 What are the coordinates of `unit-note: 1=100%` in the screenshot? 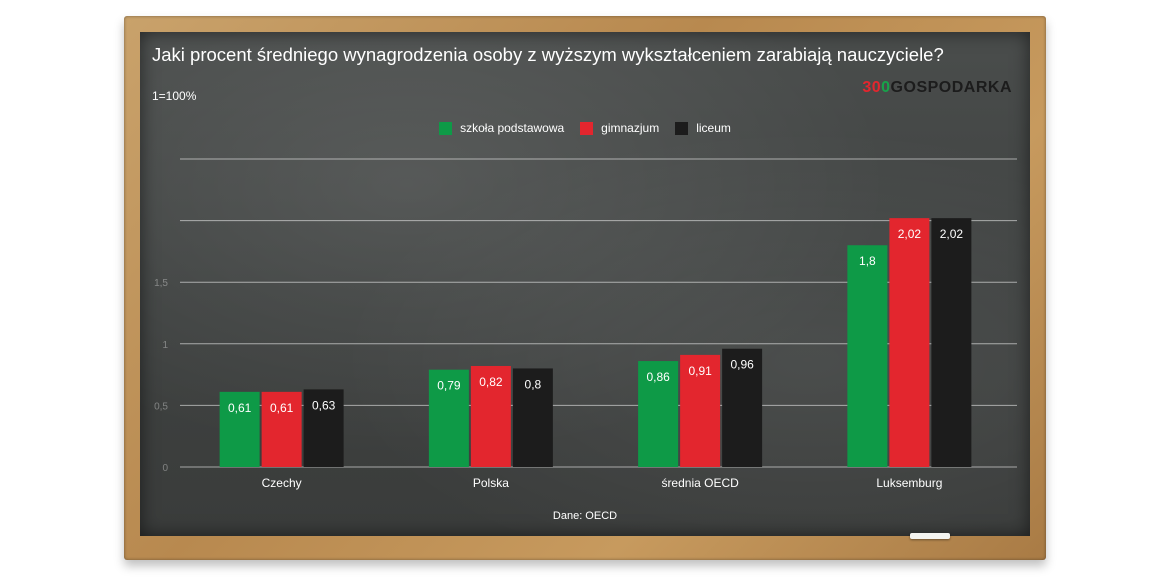 It's located at (174, 96).